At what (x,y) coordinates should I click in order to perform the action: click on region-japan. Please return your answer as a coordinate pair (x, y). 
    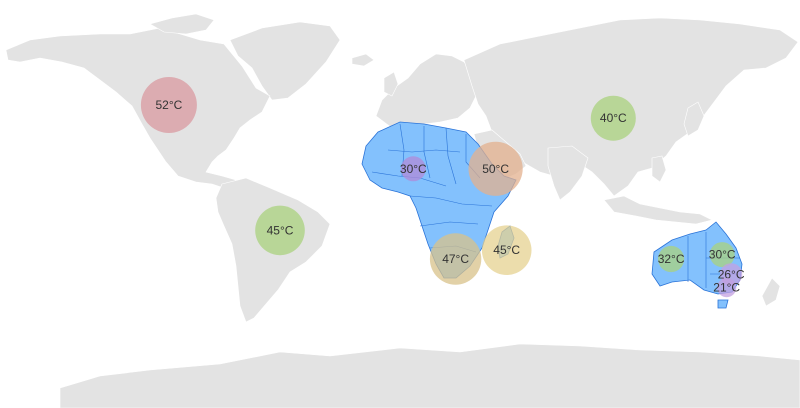
    Looking at the image, I should click on (694, 119).